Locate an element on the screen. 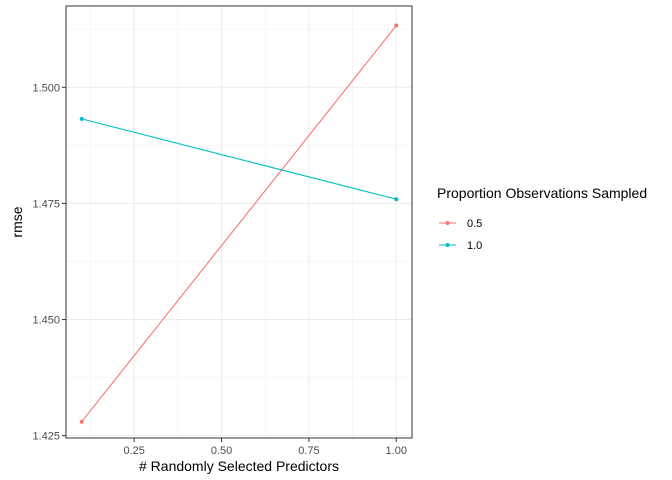 This screenshot has width=672, height=480. x-tick-label: 0.50 is located at coordinates (221, 451).